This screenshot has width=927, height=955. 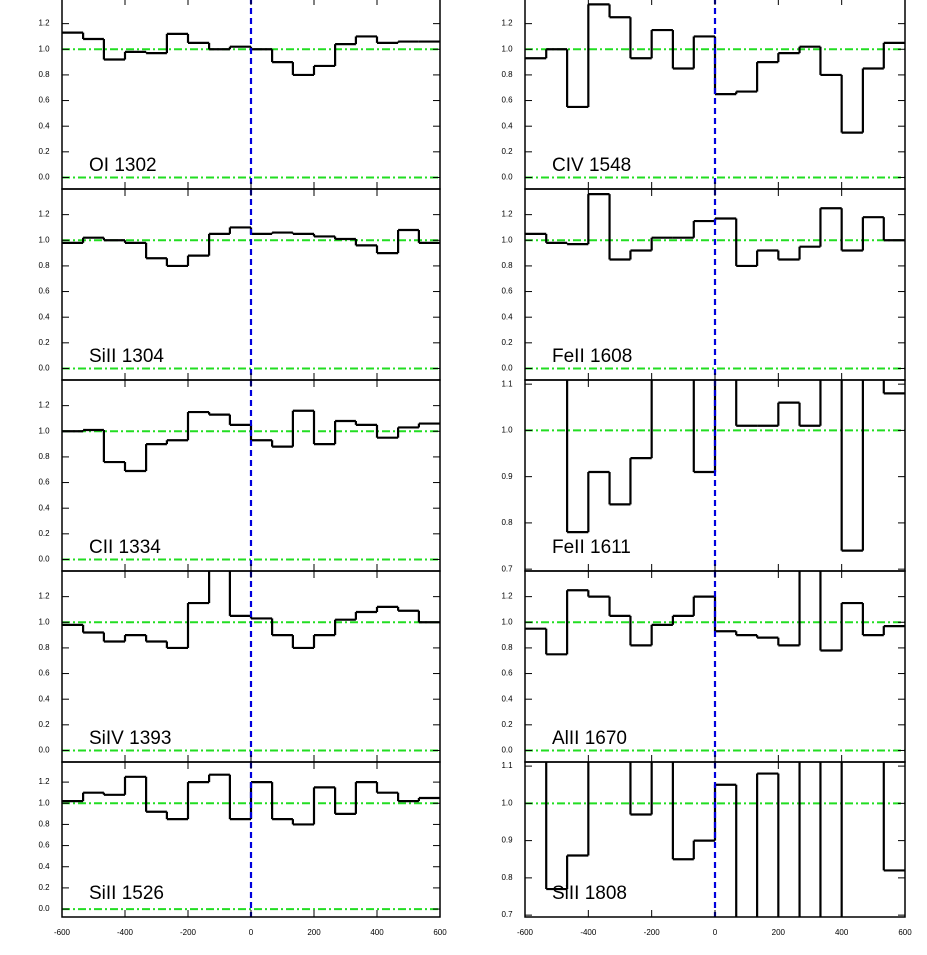 What do you see at coordinates (123, 165) in the screenshot?
I see `line-label: OI 1302` at bounding box center [123, 165].